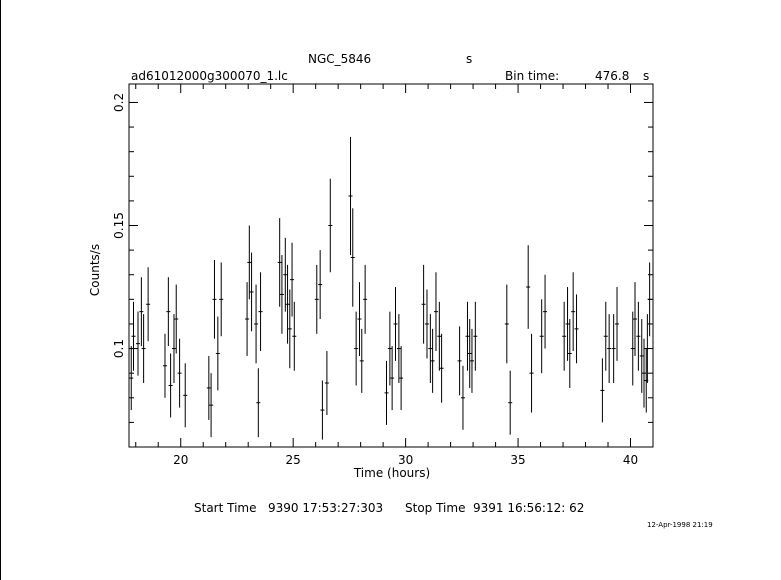  I want to click on y-tick-label: 0.15, so click(119, 225).